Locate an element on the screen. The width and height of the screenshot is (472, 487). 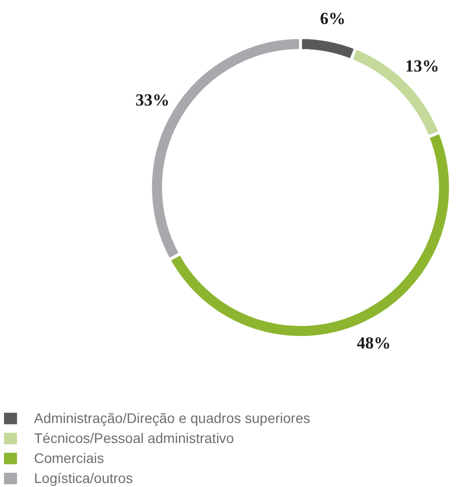
legend-label: Logística/outros is located at coordinates (83, 478).